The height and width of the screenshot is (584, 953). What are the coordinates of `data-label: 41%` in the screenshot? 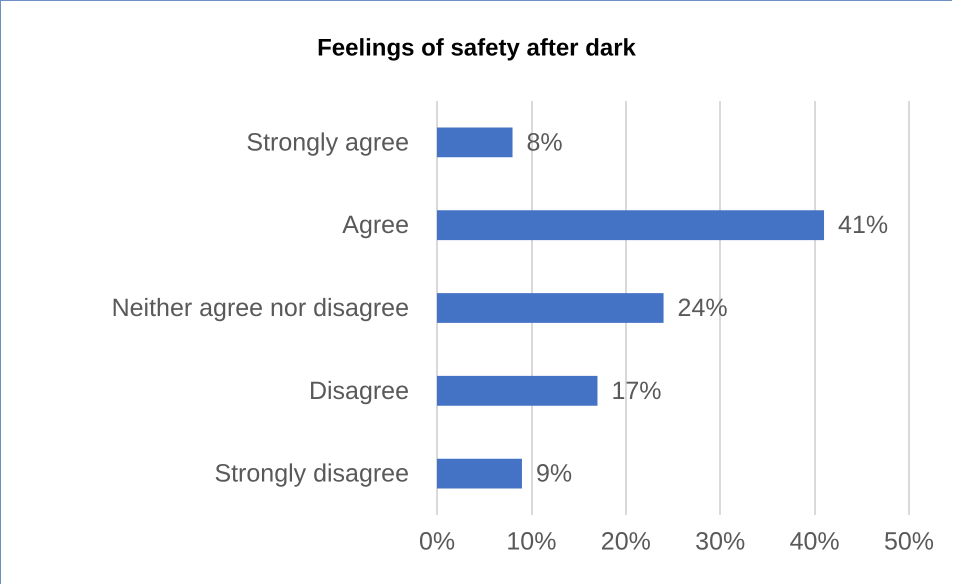 It's located at (863, 225).